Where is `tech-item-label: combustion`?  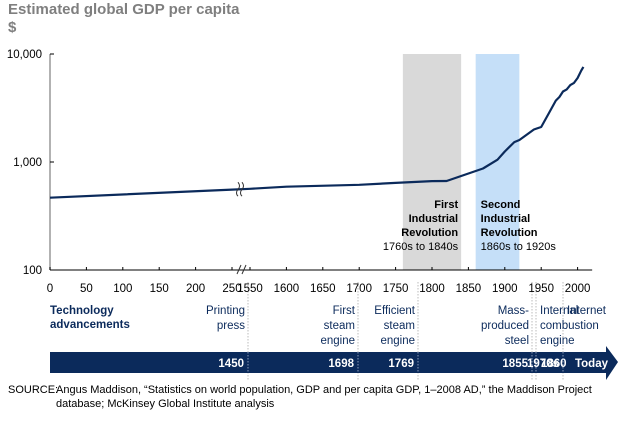 tech-item-label: combustion is located at coordinates (569, 326).